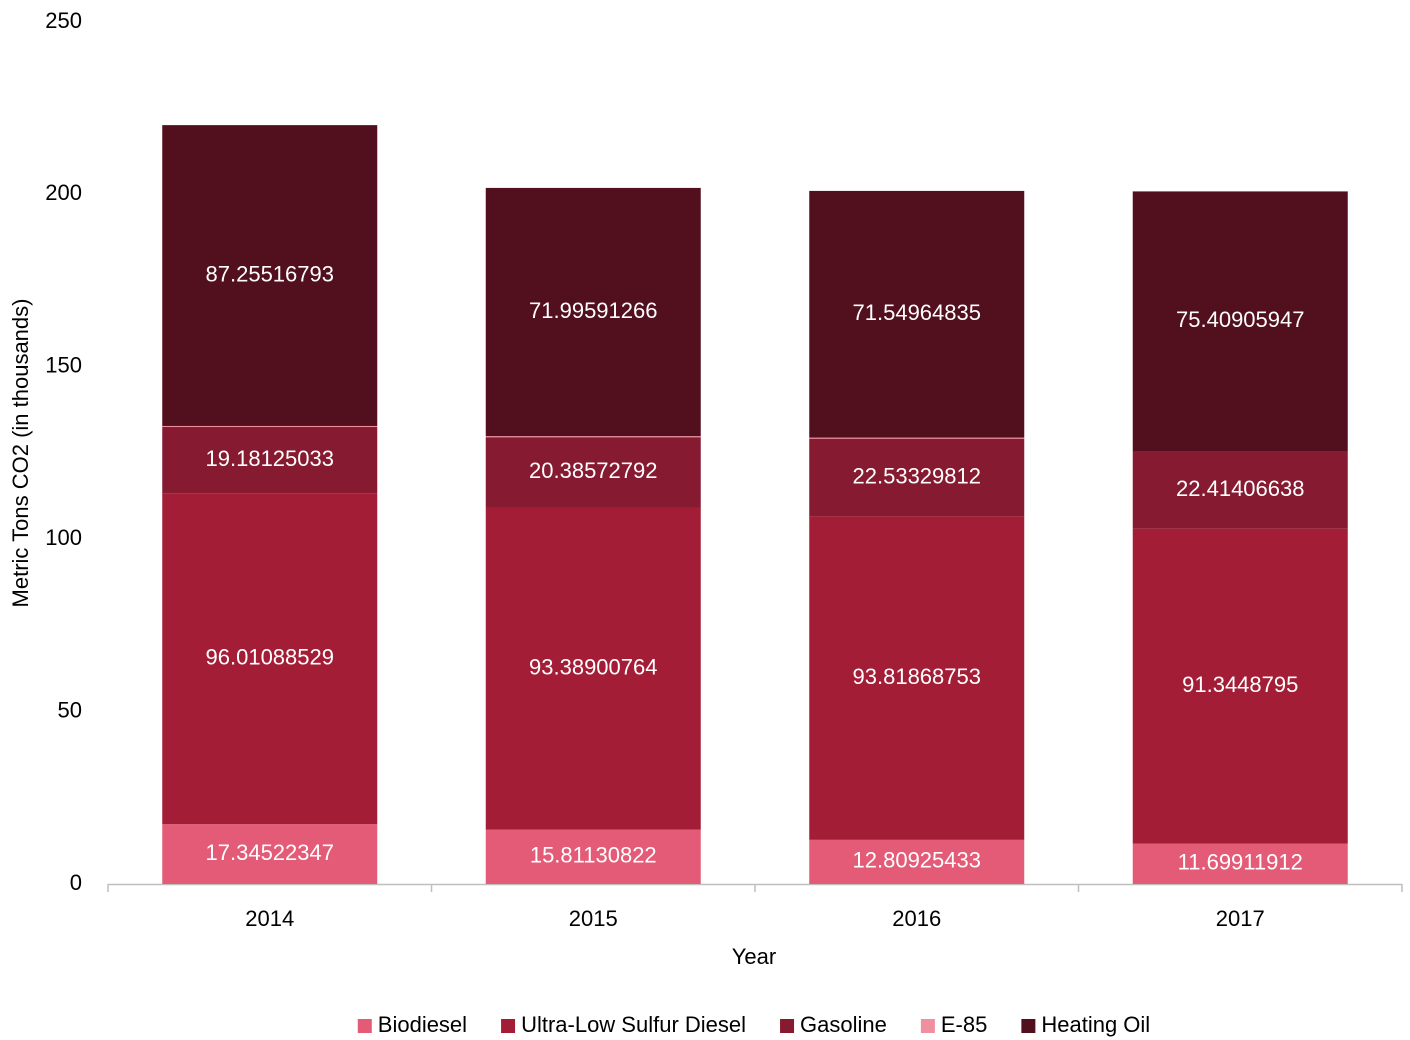 This screenshot has height=1040, width=1410. I want to click on data-label: 22.53329812, so click(917, 475).